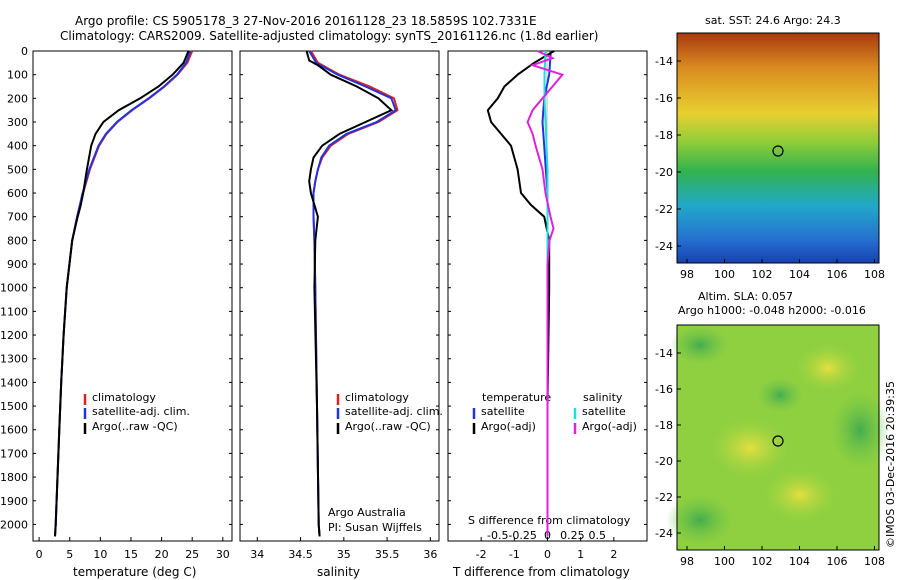  What do you see at coordinates (514, 554) in the screenshot?
I see `diff-x-tick-label: -1` at bounding box center [514, 554].